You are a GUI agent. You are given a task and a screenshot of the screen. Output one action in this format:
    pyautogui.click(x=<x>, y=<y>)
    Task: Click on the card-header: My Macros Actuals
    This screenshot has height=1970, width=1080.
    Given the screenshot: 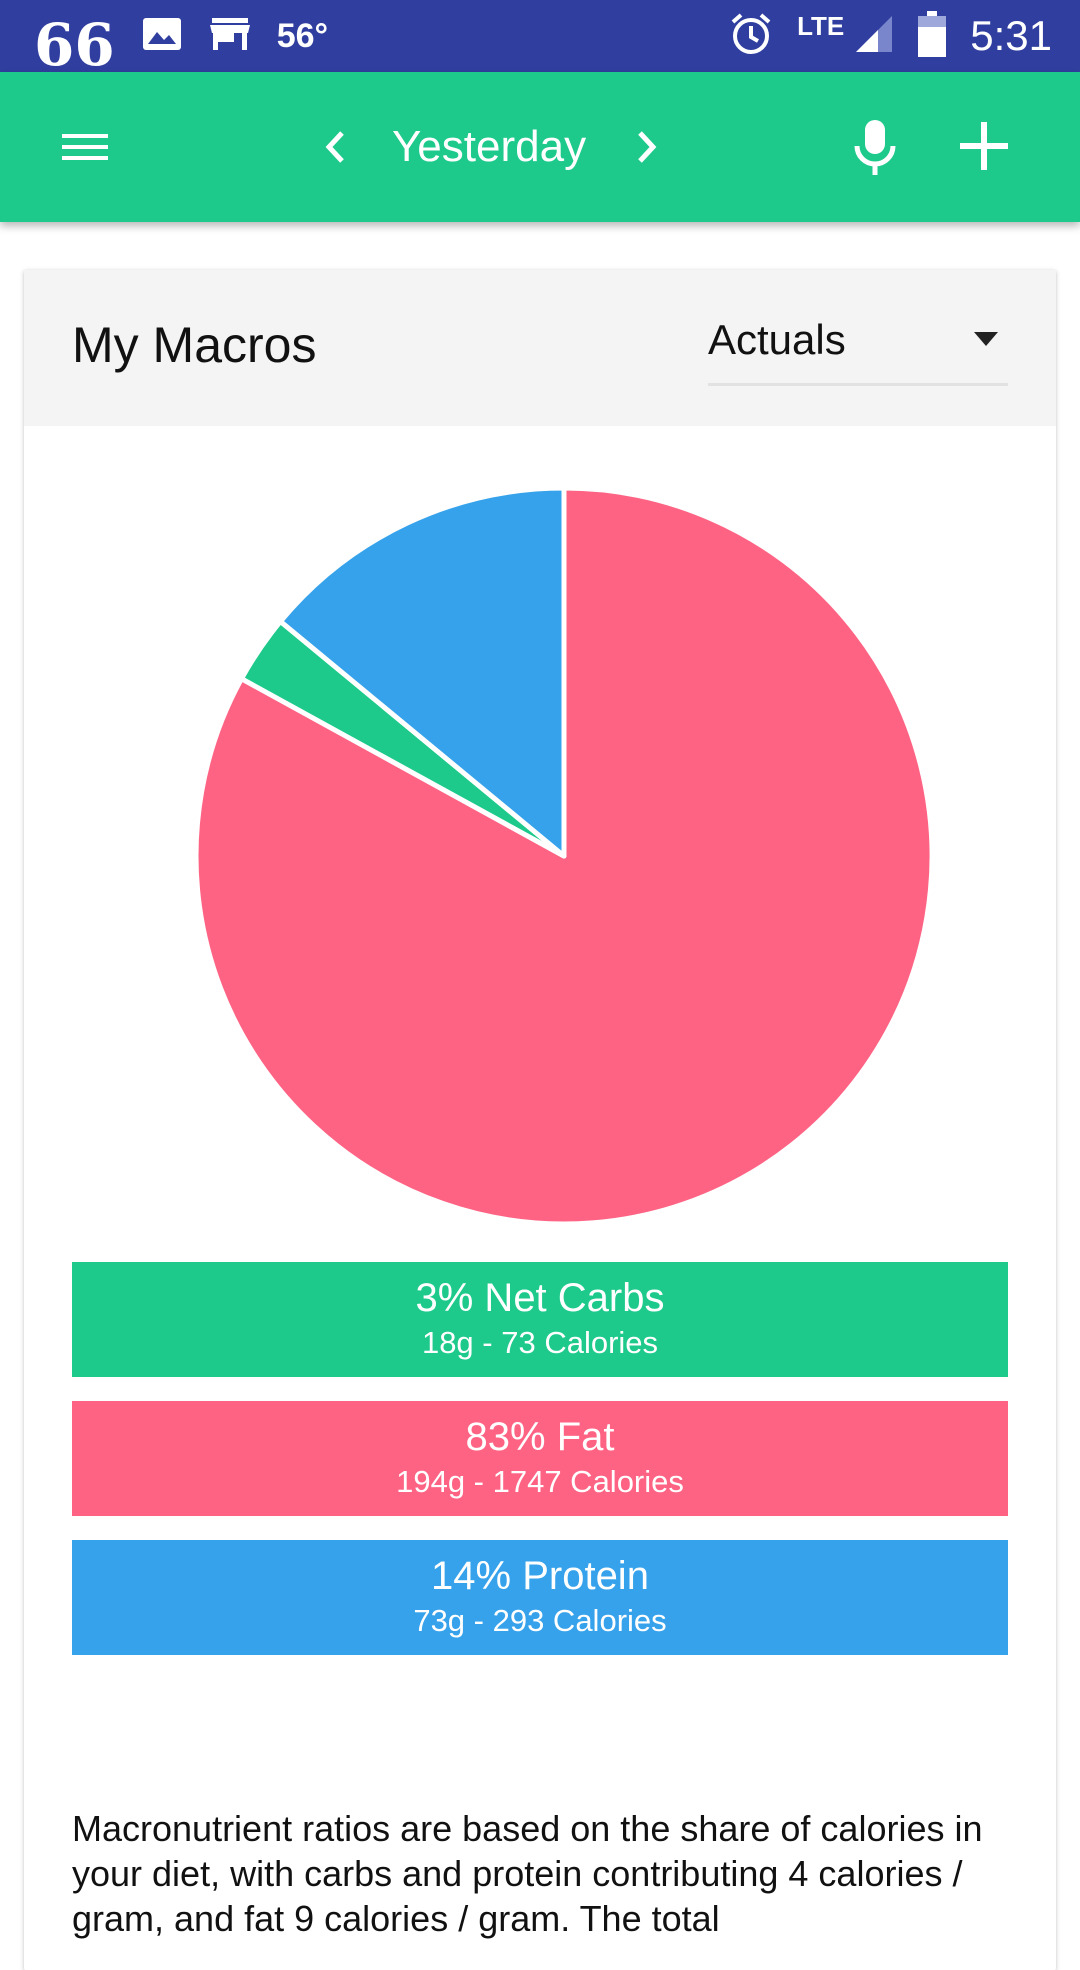 What is the action you would take?
    pyautogui.click(x=540, y=348)
    